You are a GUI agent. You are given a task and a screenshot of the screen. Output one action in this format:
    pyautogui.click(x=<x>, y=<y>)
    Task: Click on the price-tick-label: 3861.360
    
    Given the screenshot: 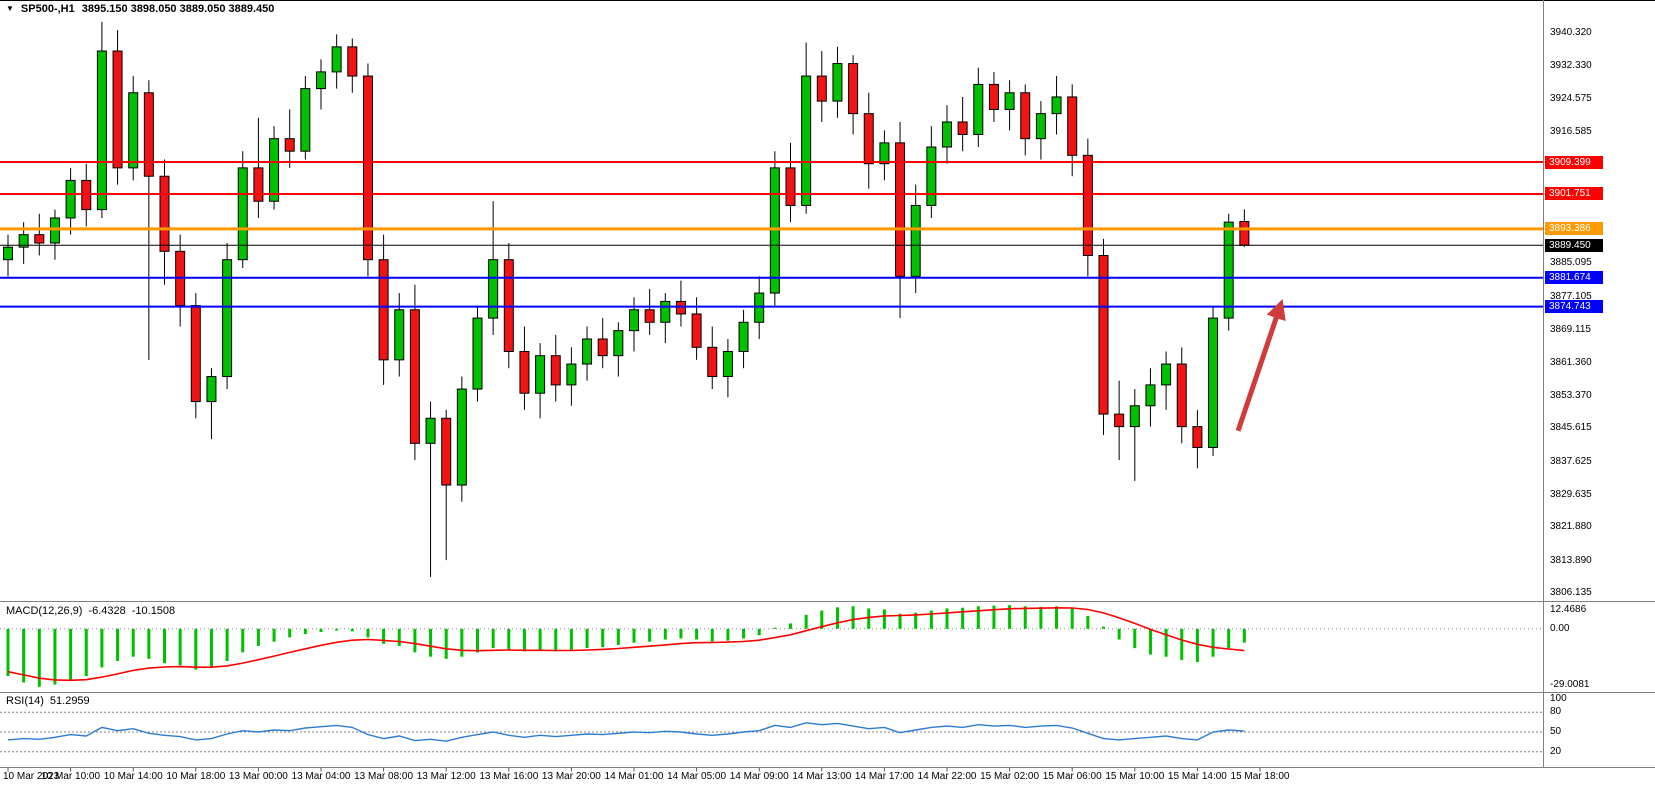 What is the action you would take?
    pyautogui.click(x=1571, y=362)
    